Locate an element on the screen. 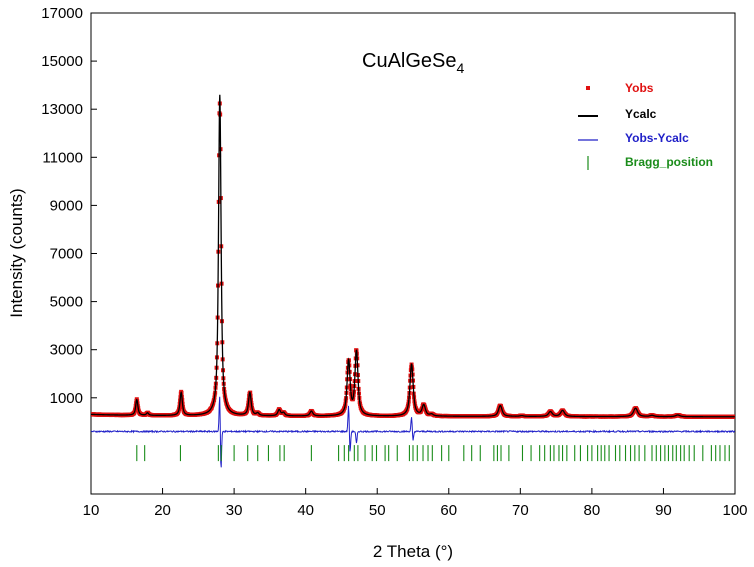 This screenshot has width=754, height=567. y-tick-label: 1000 is located at coordinates (66, 398).